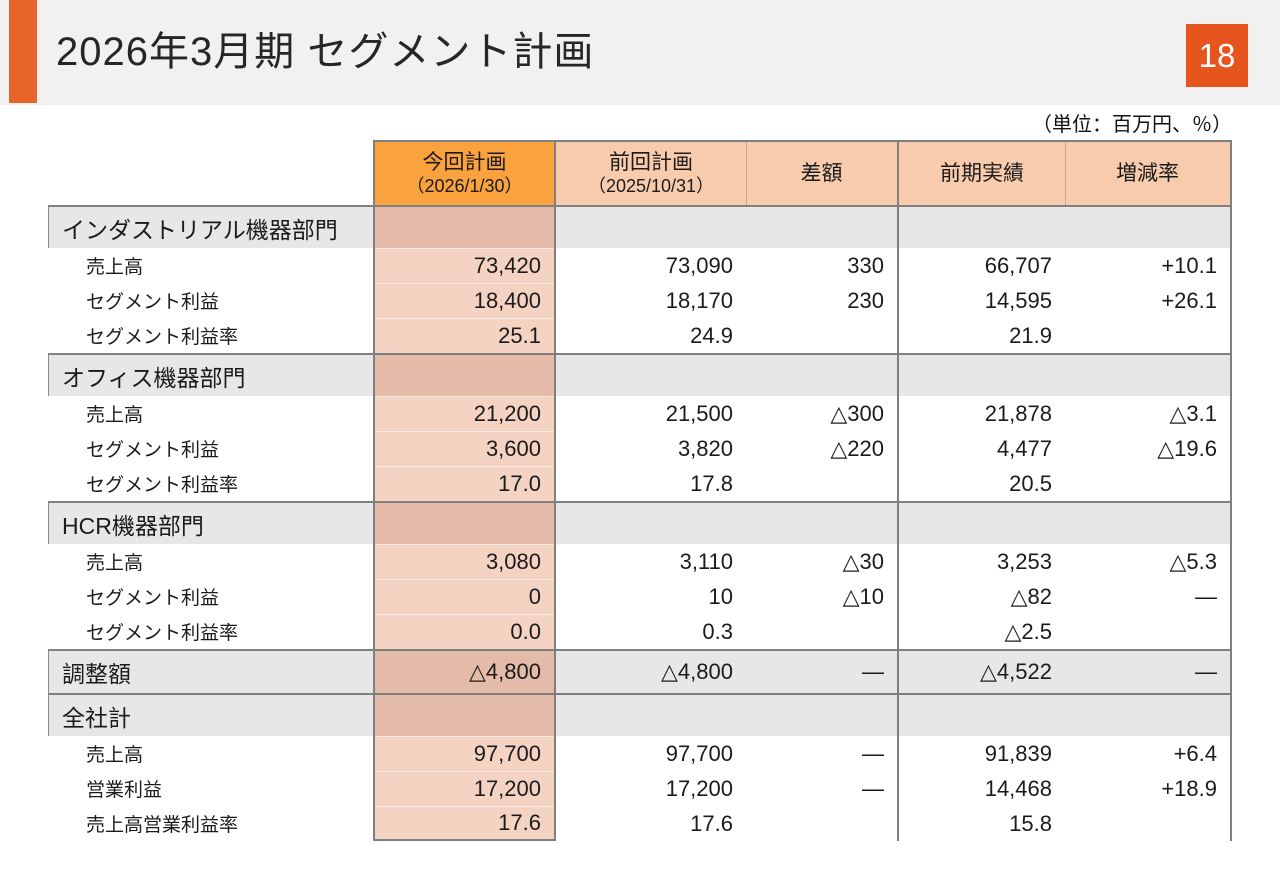  I want to click on data-row: セグメント利益率 0.0 0.3 △2.5, so click(640, 631).